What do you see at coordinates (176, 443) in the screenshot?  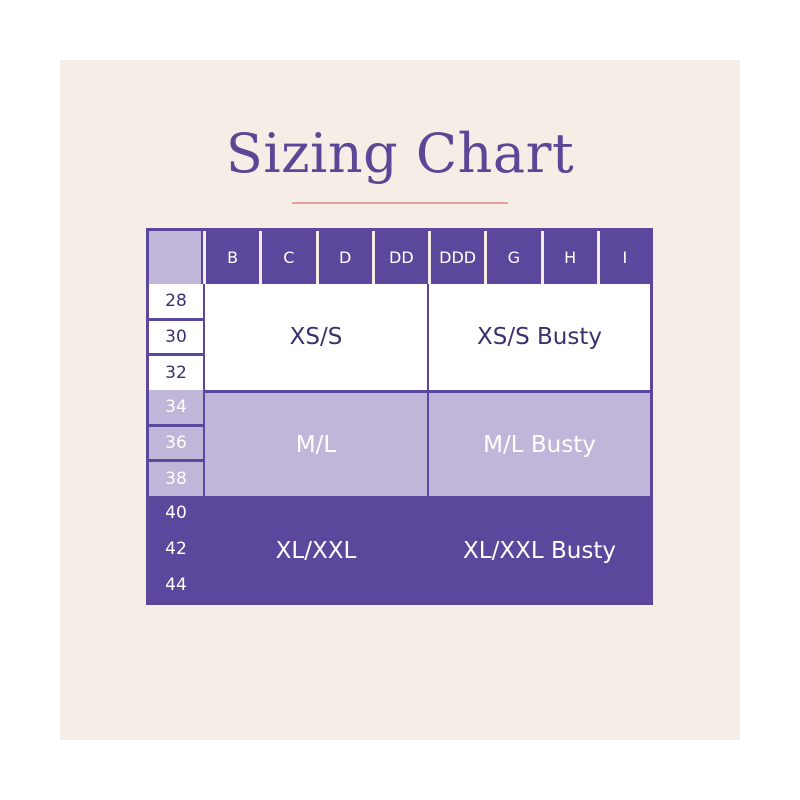 I see `band-size-cell: 36` at bounding box center [176, 443].